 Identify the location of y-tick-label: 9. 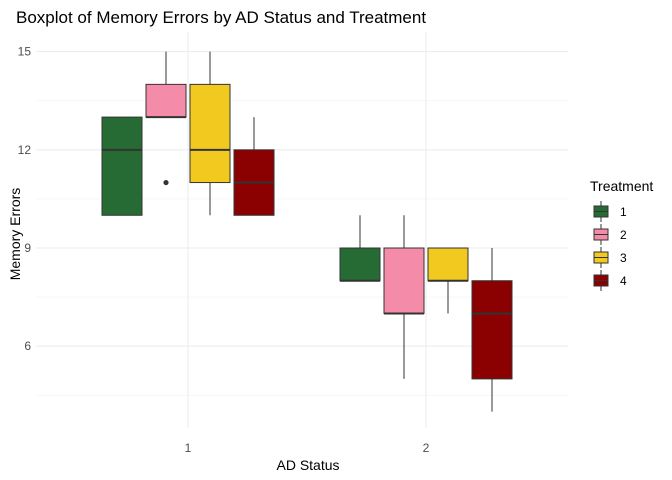
(27, 248).